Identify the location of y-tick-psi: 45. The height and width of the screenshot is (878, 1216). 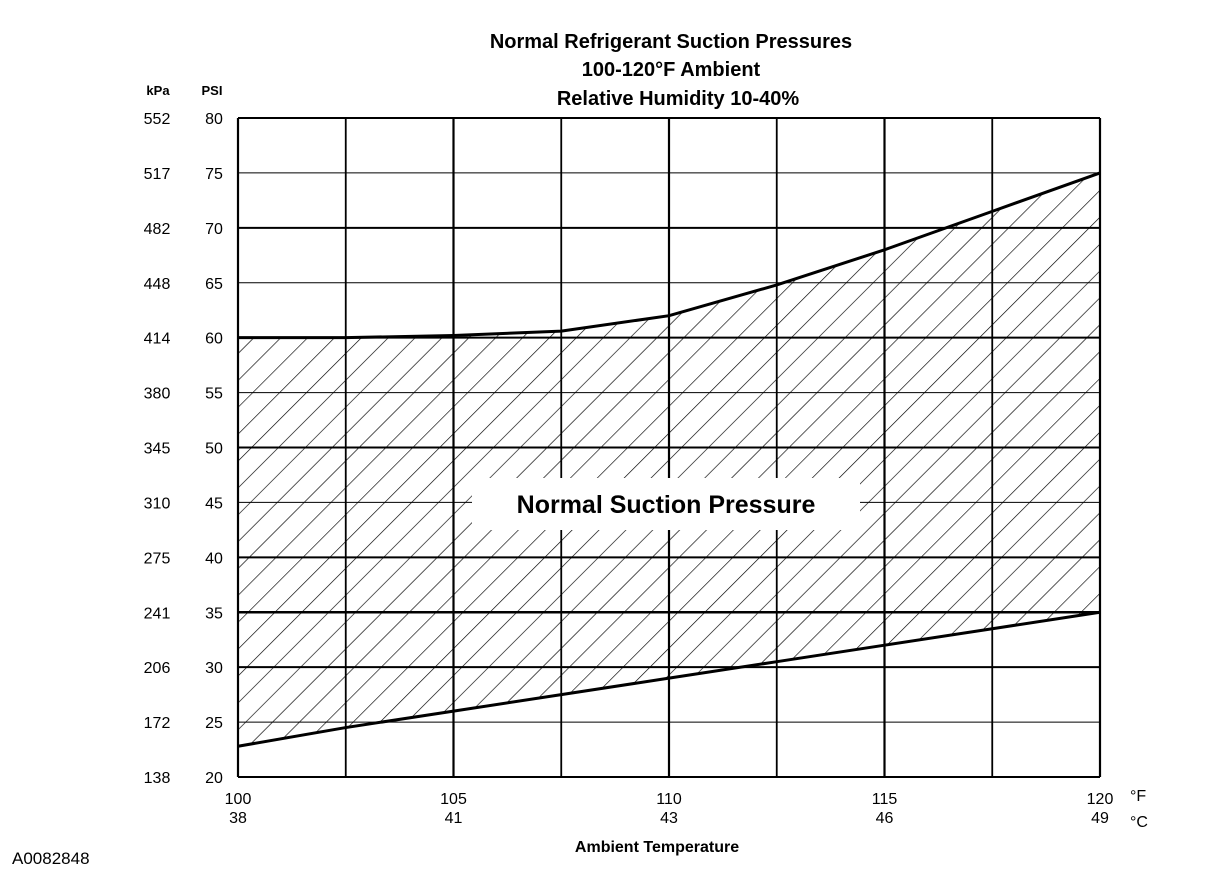
(214, 503).